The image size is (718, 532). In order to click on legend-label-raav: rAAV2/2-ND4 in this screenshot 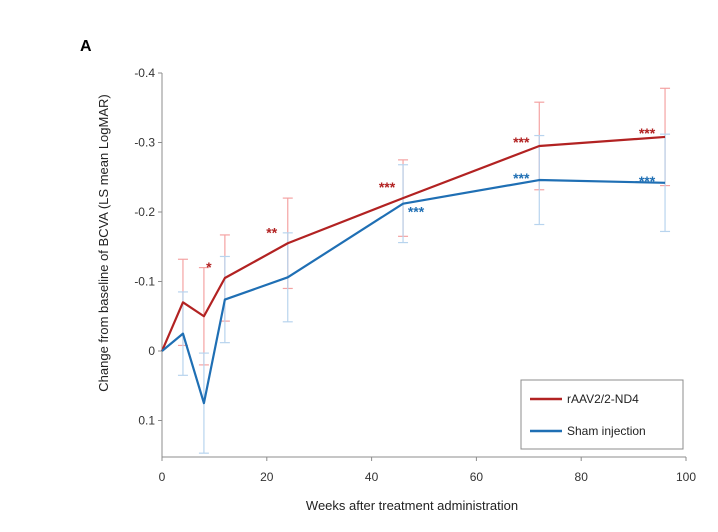, I will do `click(603, 399)`.